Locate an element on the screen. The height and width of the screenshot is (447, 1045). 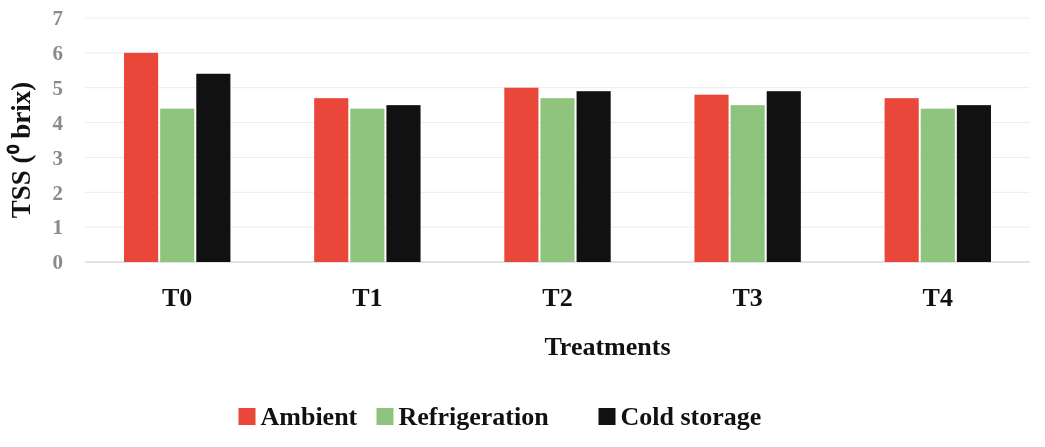
x-tick-label: T2 is located at coordinates (557, 297).